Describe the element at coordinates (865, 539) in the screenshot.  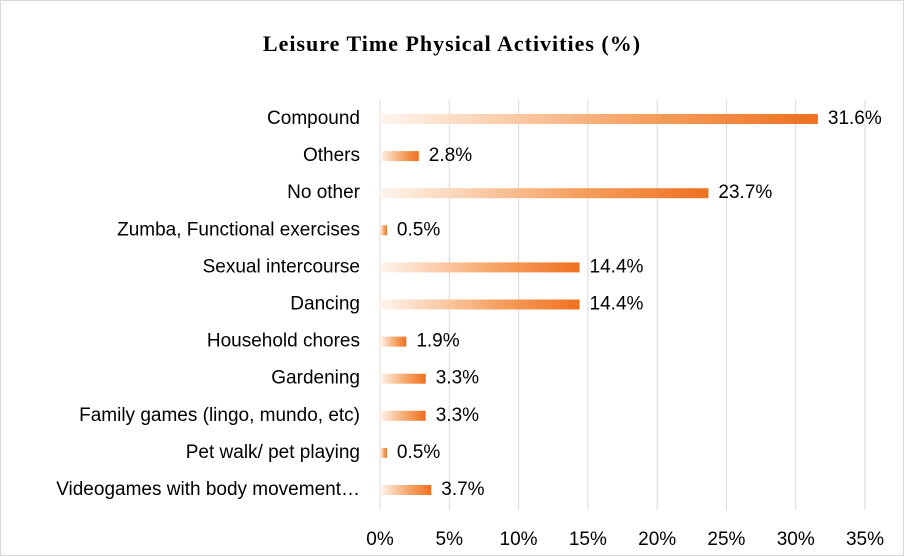
I see `x-tick-label: 35%` at that location.